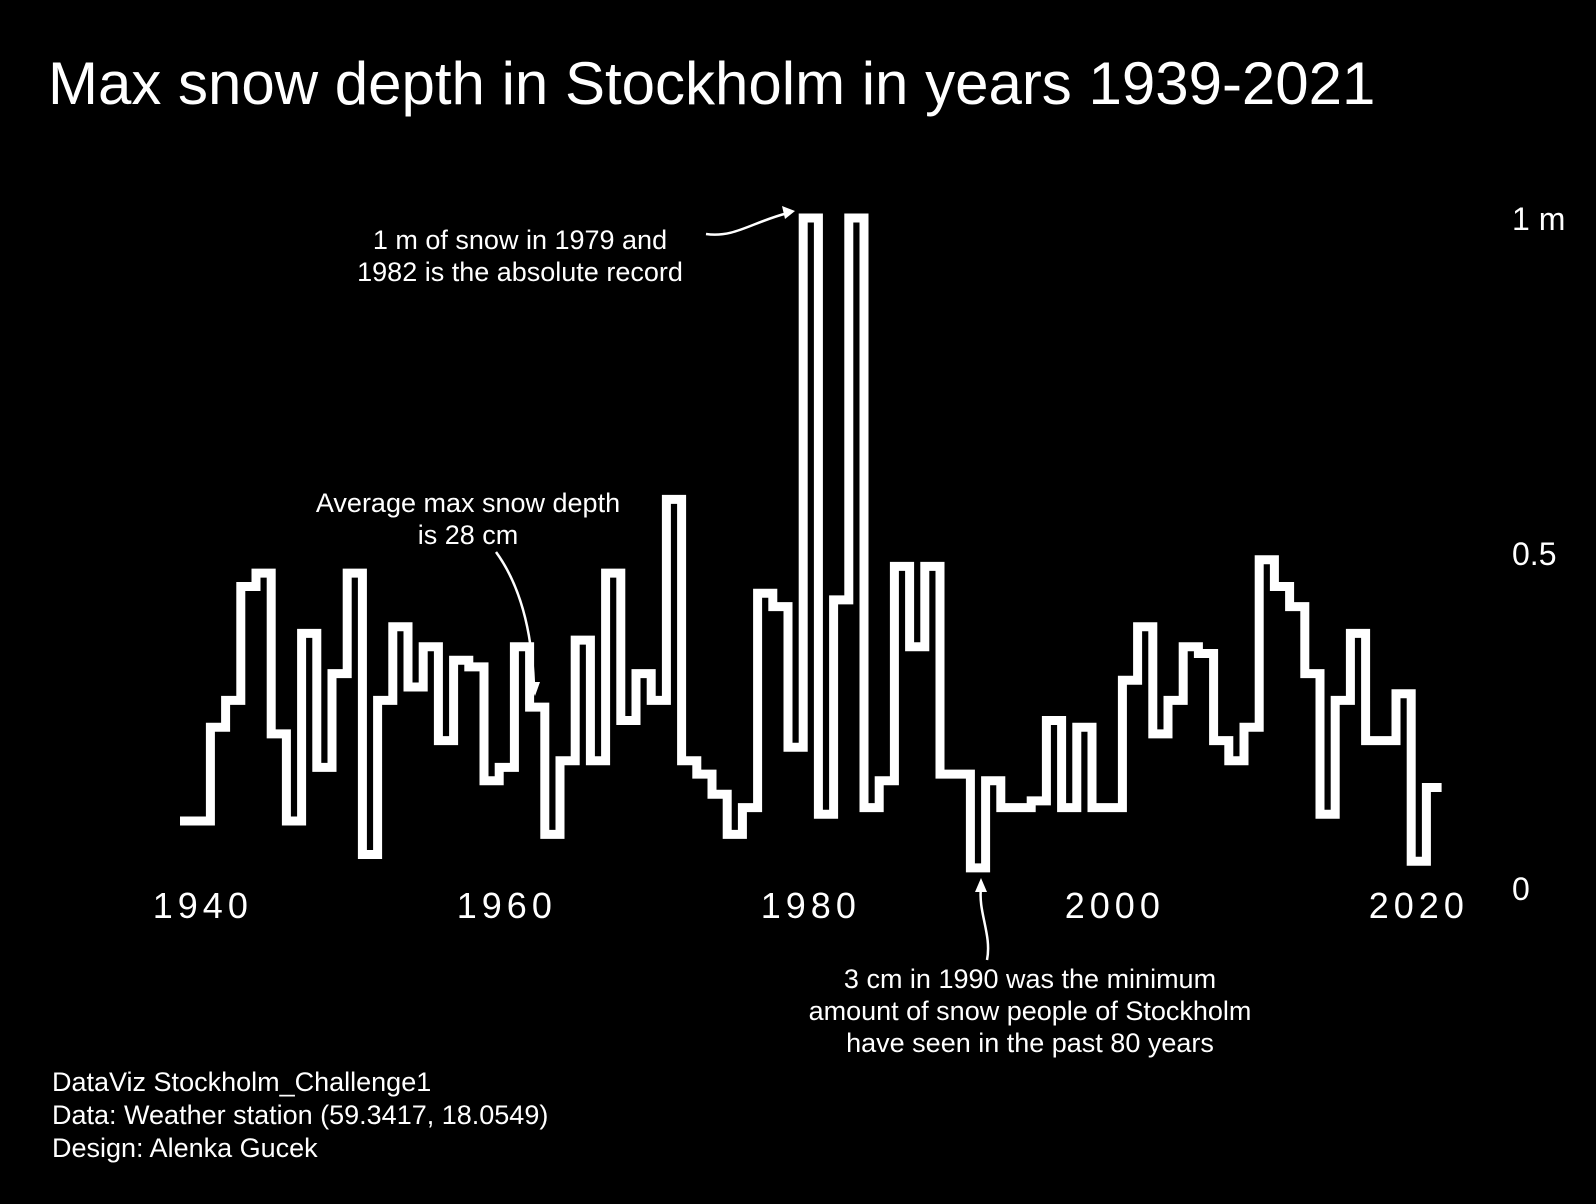 This screenshot has width=1596, height=1204. What do you see at coordinates (300, 1115) in the screenshot?
I see `credit-line-2: Data: Weather station (59.3417, 18.0549)` at bounding box center [300, 1115].